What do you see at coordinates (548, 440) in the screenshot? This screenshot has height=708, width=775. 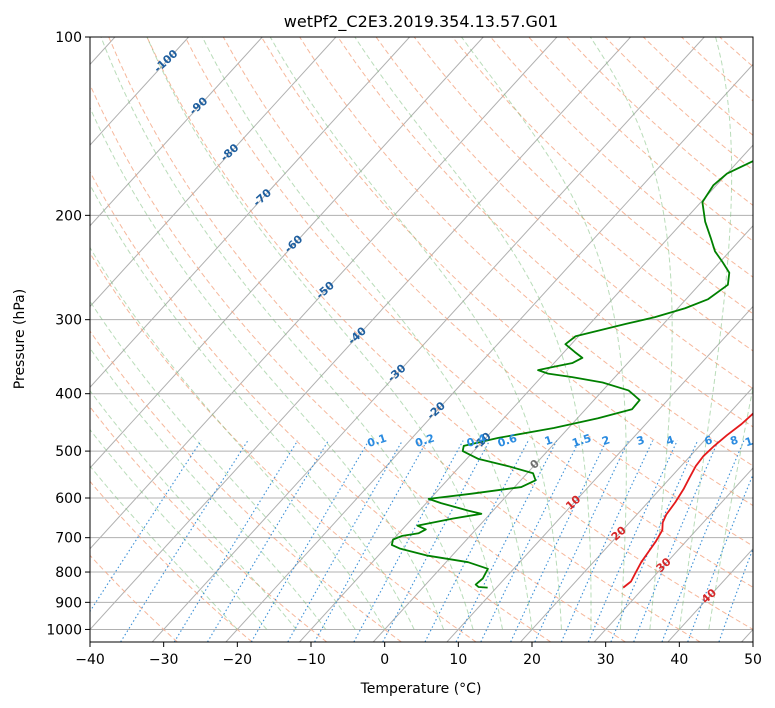 I see `mixing-ratio-label: 1` at bounding box center [548, 440].